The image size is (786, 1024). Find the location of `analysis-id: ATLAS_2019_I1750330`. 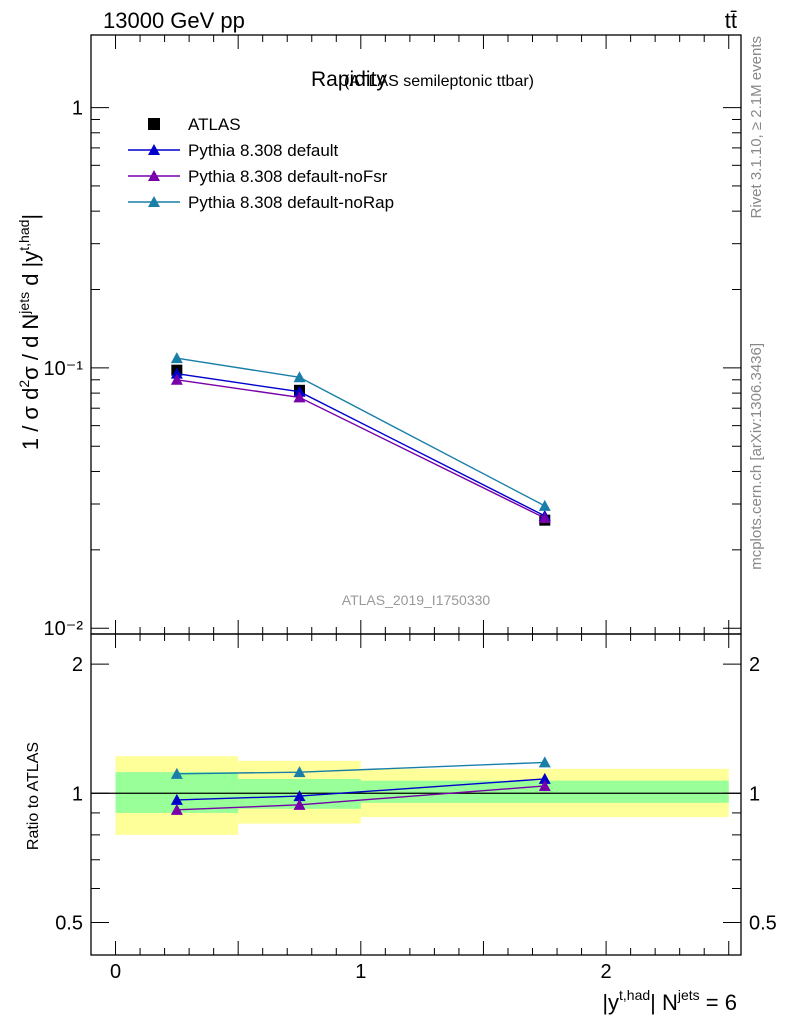

analysis-id: ATLAS_2019_I1750330 is located at coordinates (416, 600).